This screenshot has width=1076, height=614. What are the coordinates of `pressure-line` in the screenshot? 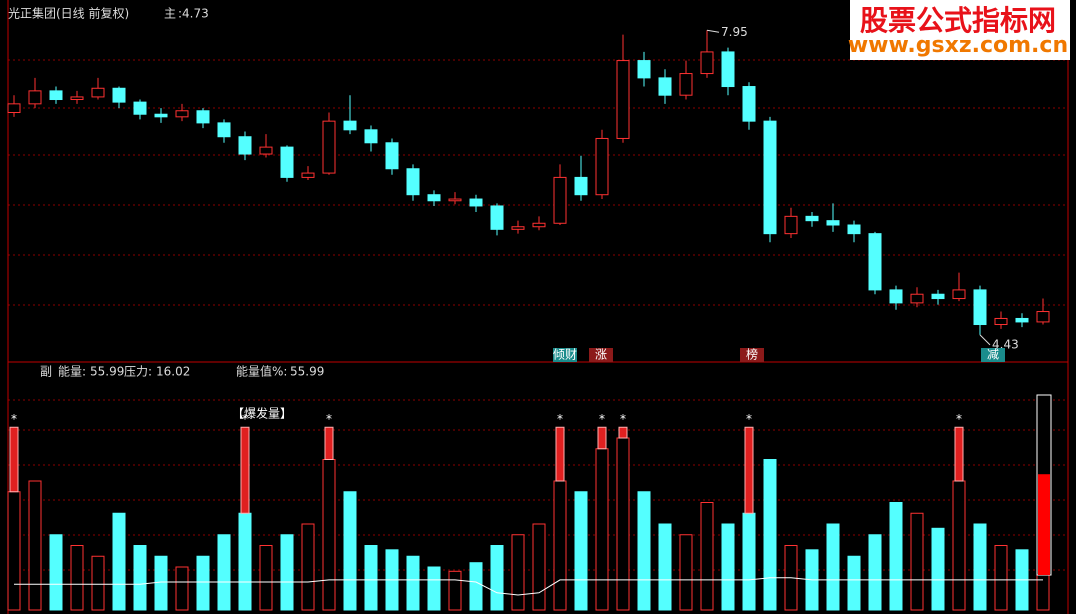 It's located at (528, 586).